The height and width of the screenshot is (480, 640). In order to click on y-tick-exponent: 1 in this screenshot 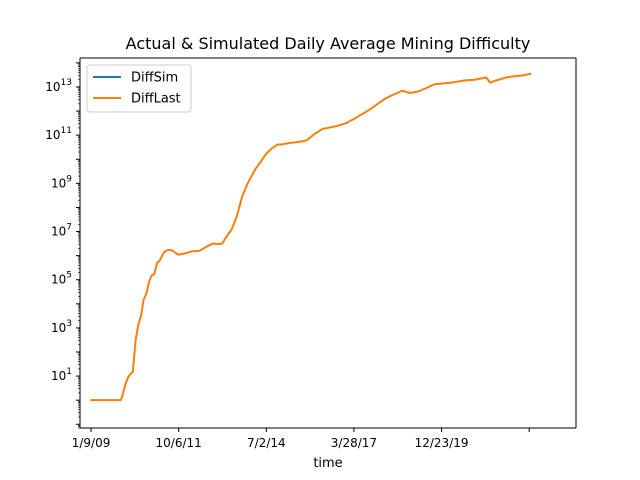, I will do `click(69, 372)`.